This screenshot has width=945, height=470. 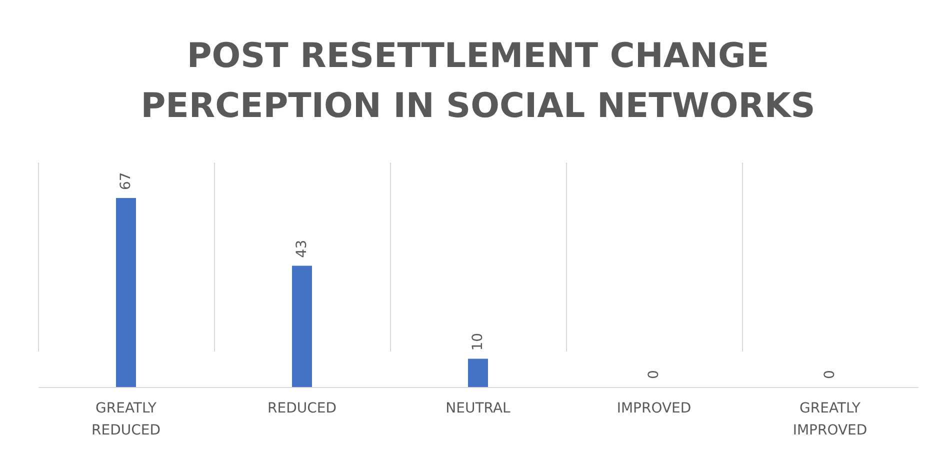 What do you see at coordinates (302, 249) in the screenshot?
I see `data-label: 43` at bounding box center [302, 249].